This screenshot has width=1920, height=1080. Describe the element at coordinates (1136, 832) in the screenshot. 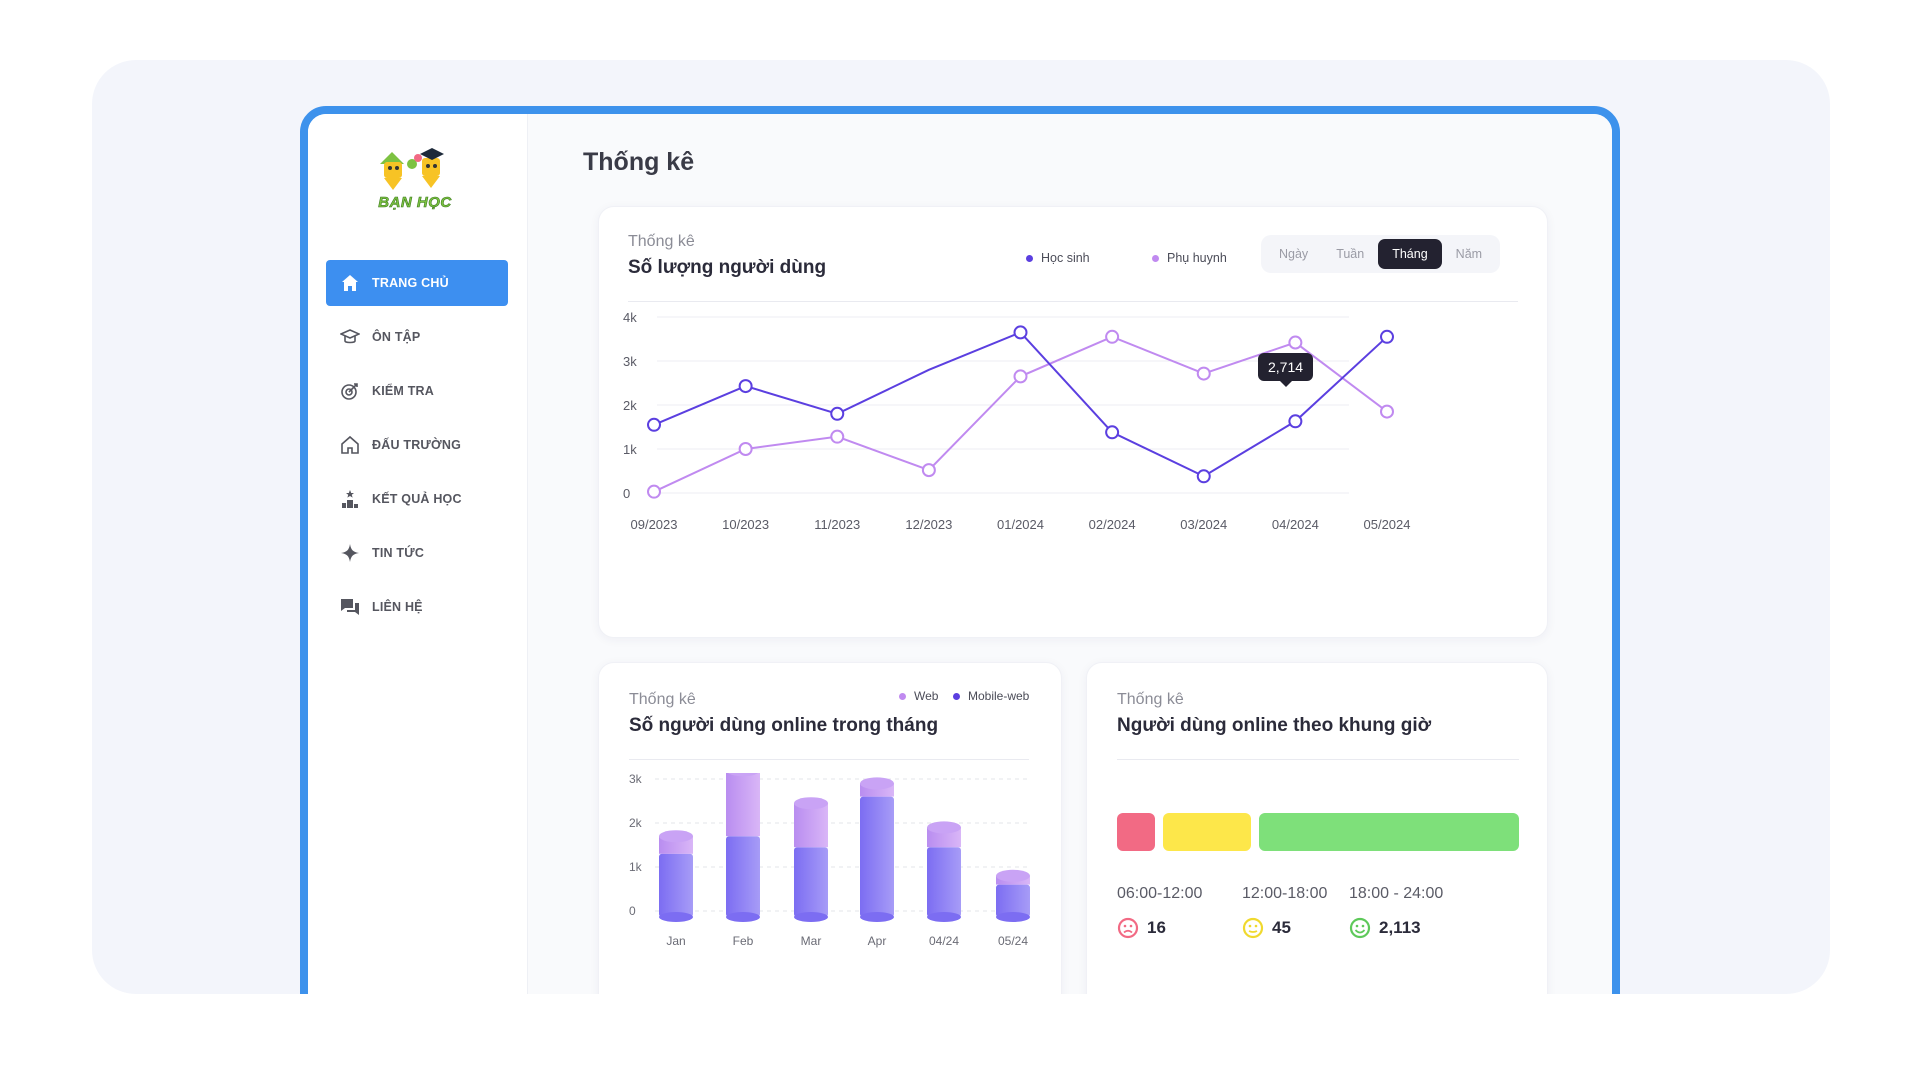

I see `time-bar-morning` at that location.